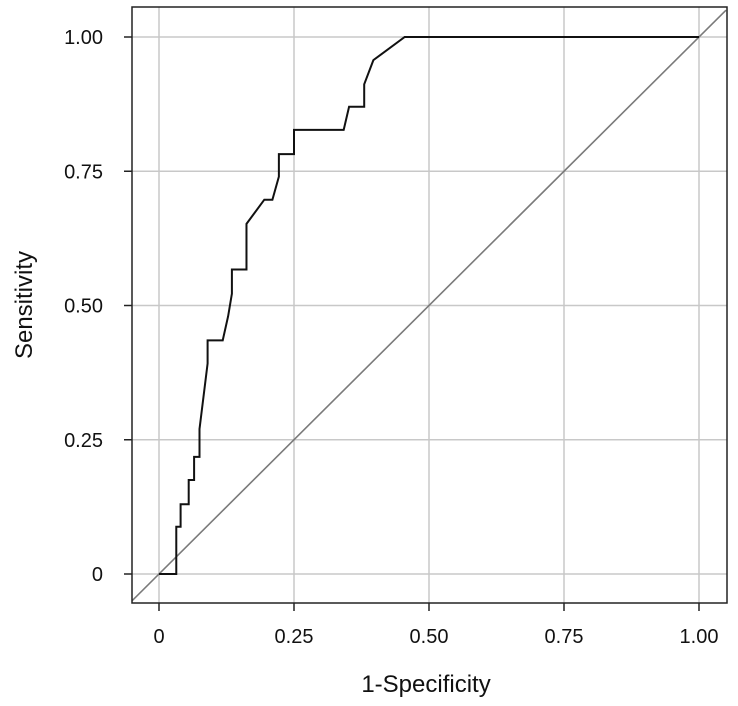 The image size is (738, 706). Describe the element at coordinates (97, 575) in the screenshot. I see `y-tick-label: 0` at that location.